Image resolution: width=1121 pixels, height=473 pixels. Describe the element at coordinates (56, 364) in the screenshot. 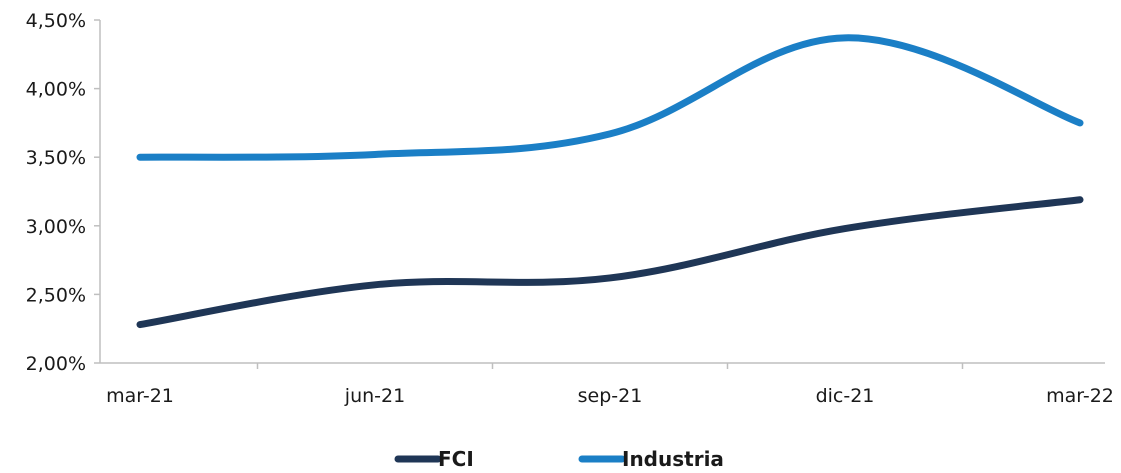

I see `y-tick-label: 2,00%` at that location.